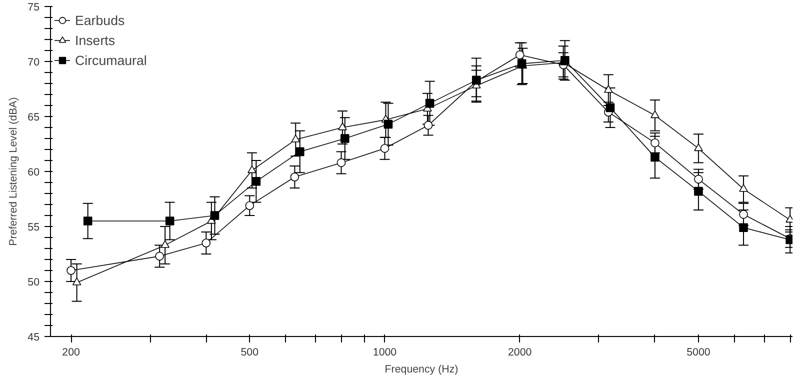 The width and height of the screenshot is (800, 378). I want to click on x-tick-label: 5000, so click(698, 352).